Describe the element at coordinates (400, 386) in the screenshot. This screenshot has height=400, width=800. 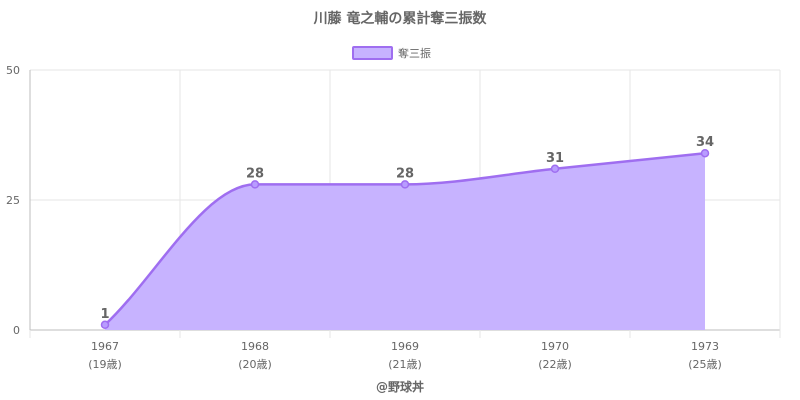
I see `chart-footer: @野球丼` at that location.